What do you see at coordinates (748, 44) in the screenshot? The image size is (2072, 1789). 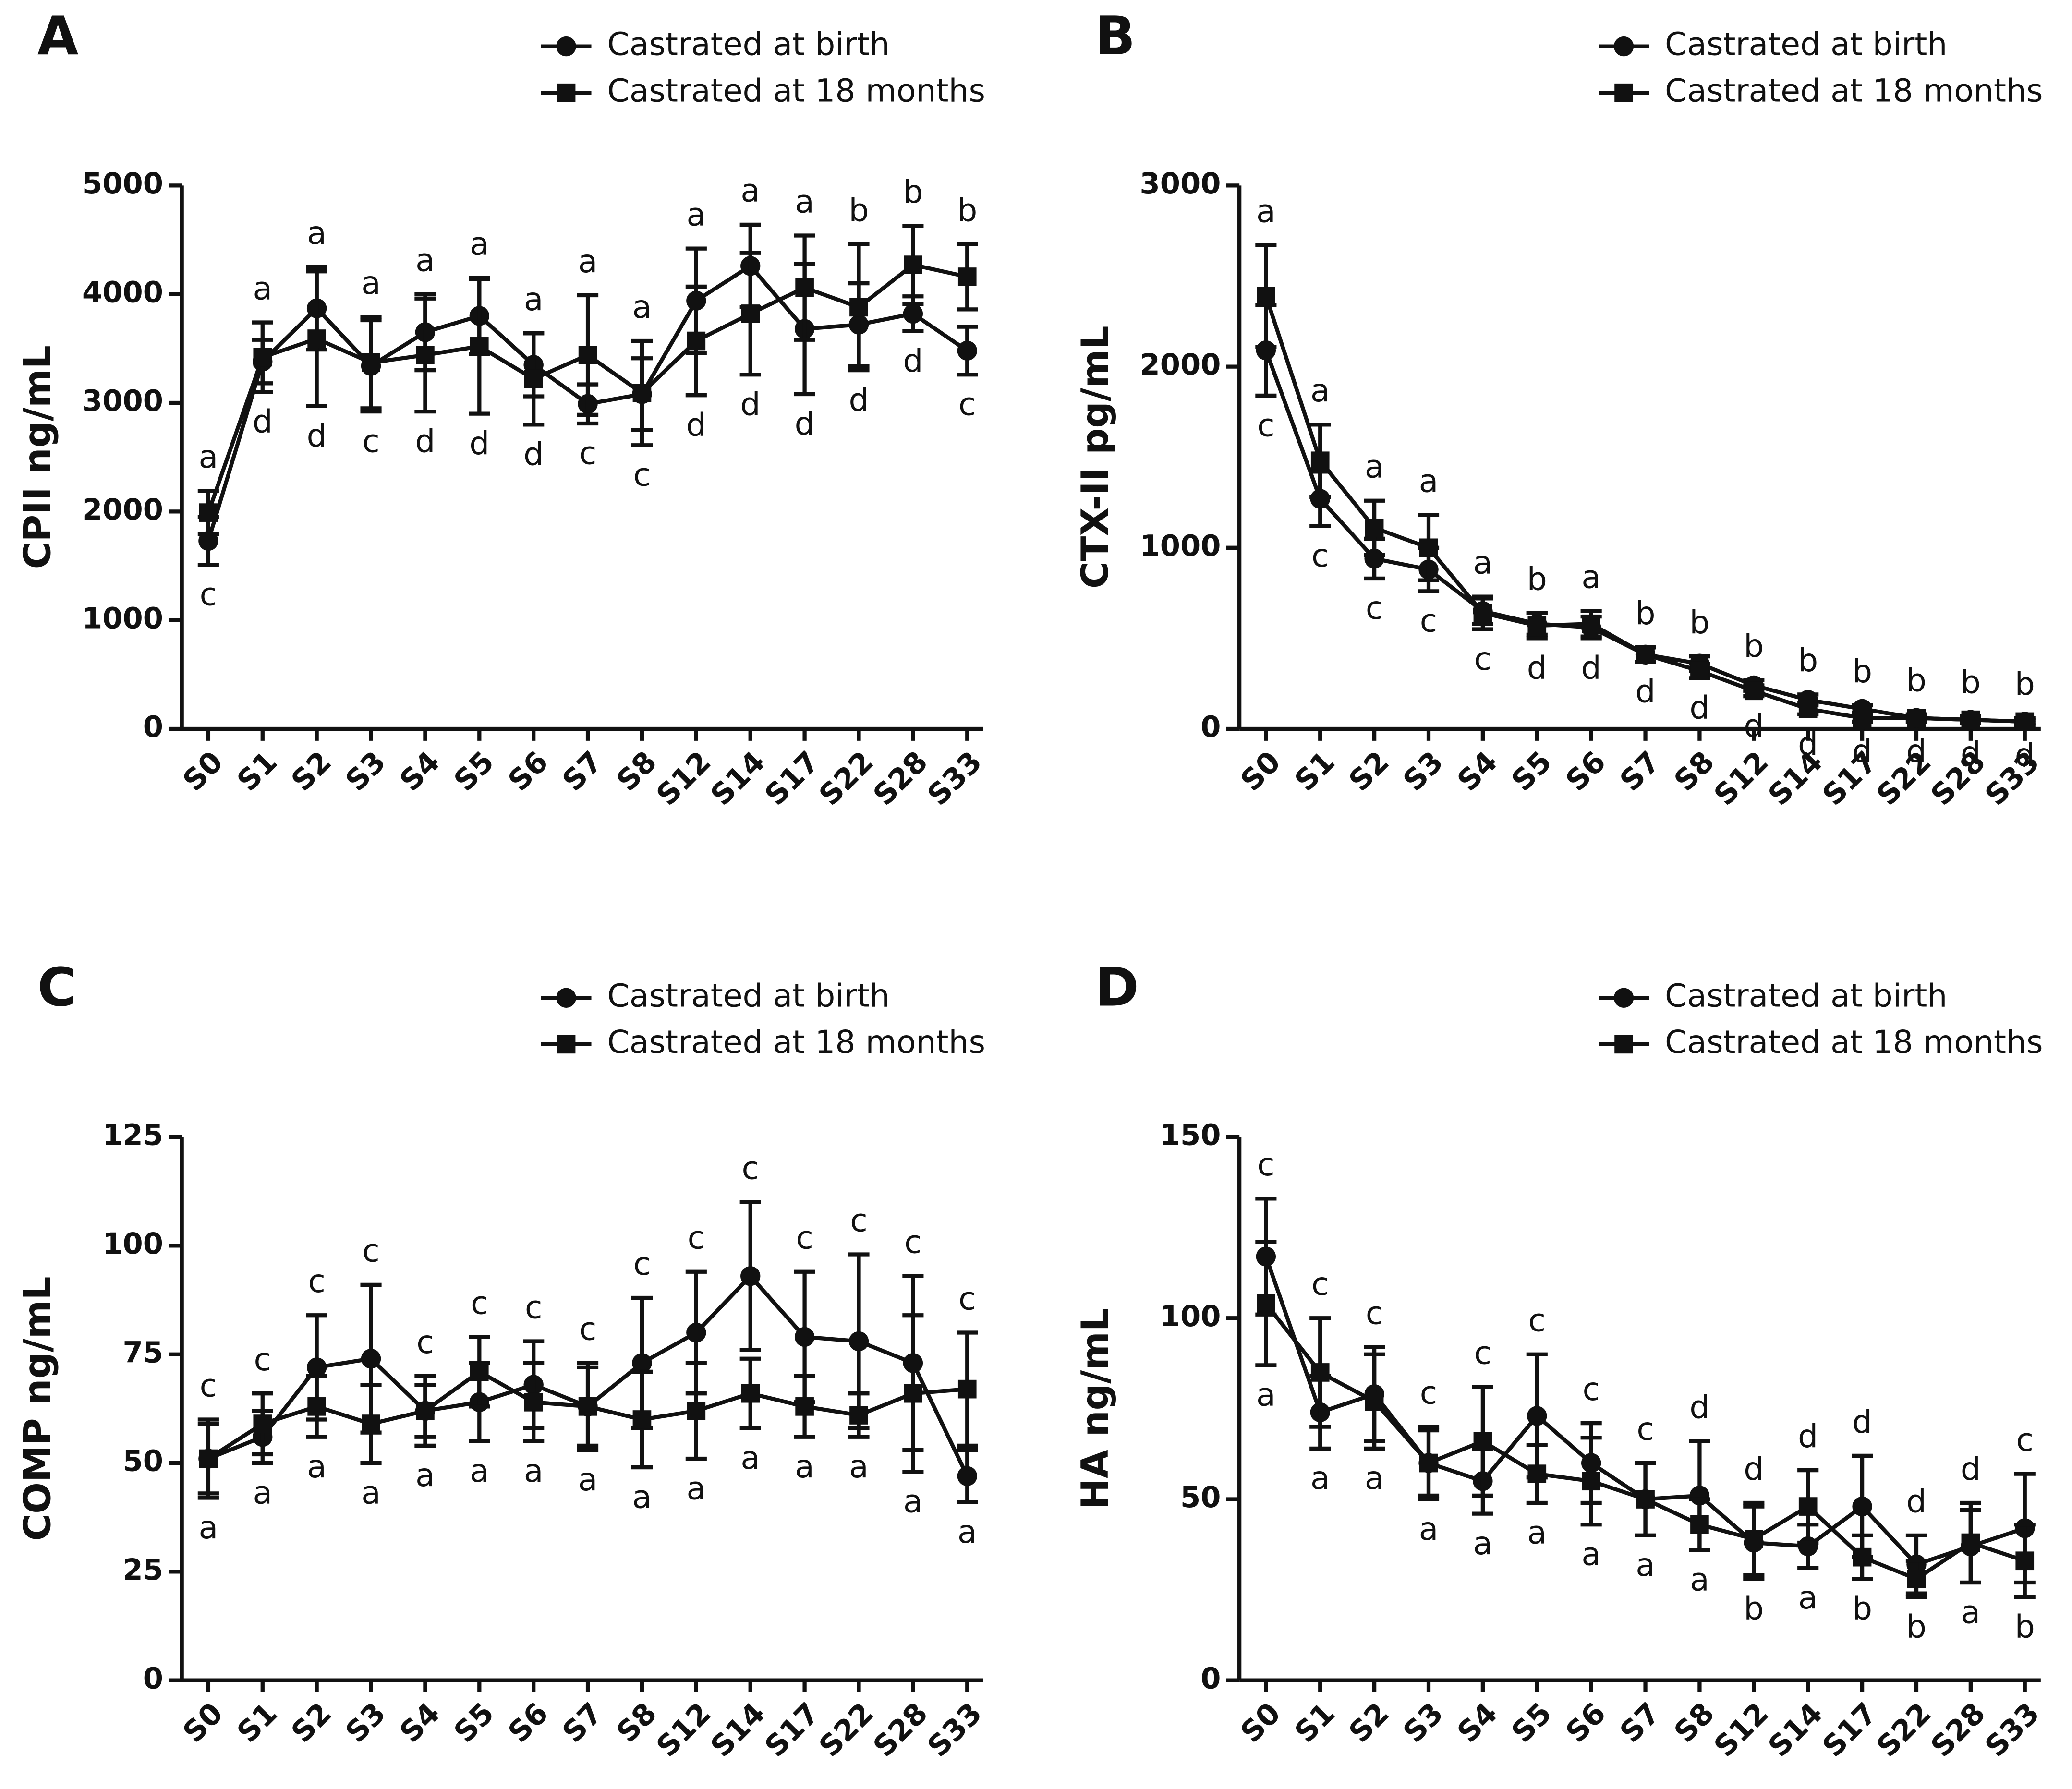 I see `legend-label: Castrated at birth` at bounding box center [748, 44].